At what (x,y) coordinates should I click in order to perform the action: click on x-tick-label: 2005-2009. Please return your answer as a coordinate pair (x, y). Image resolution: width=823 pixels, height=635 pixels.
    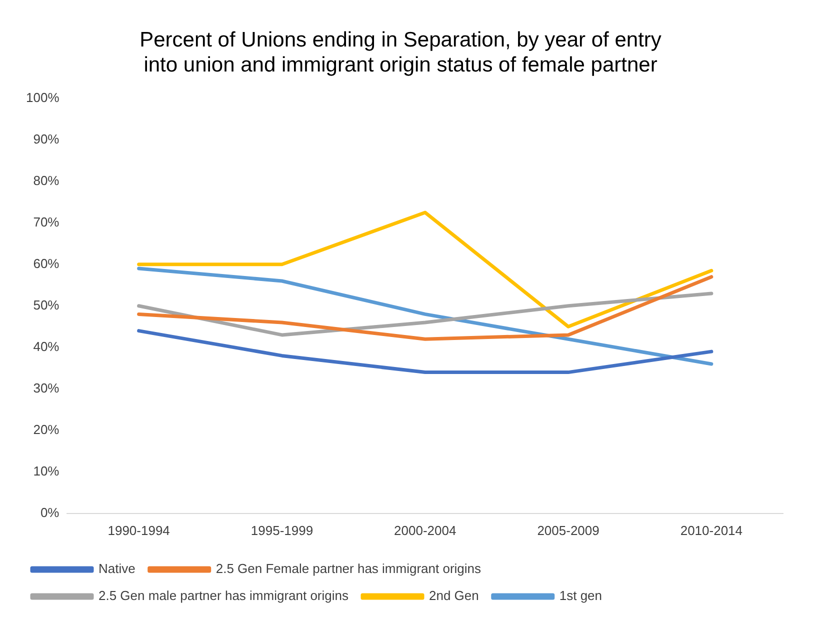
    Looking at the image, I should click on (568, 530).